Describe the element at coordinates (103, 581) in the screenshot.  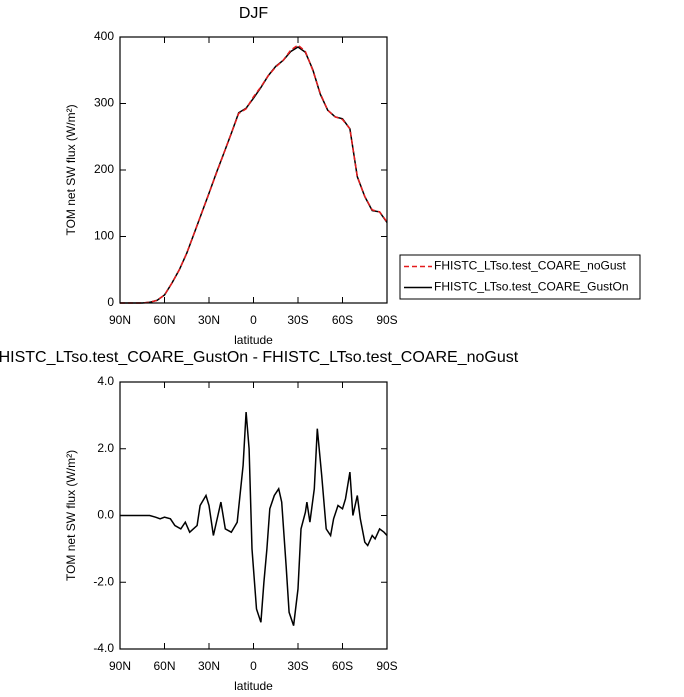
I see `y-tick-label: -2.0` at that location.